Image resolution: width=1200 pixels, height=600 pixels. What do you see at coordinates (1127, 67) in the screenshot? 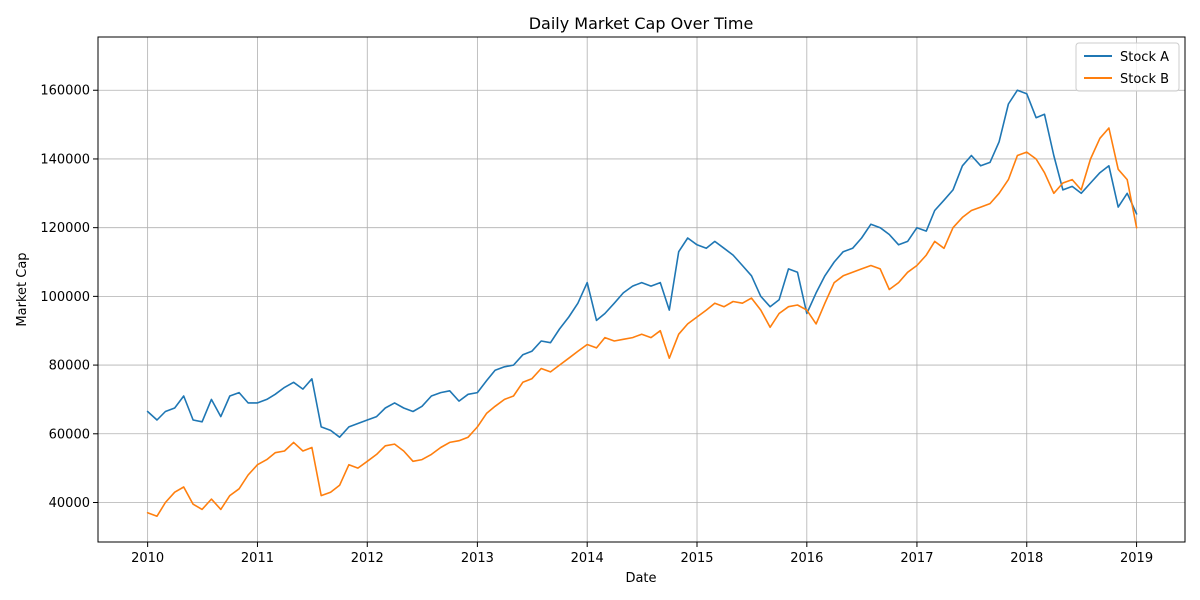
I see `legend: Stock A Stock B` at bounding box center [1127, 67].